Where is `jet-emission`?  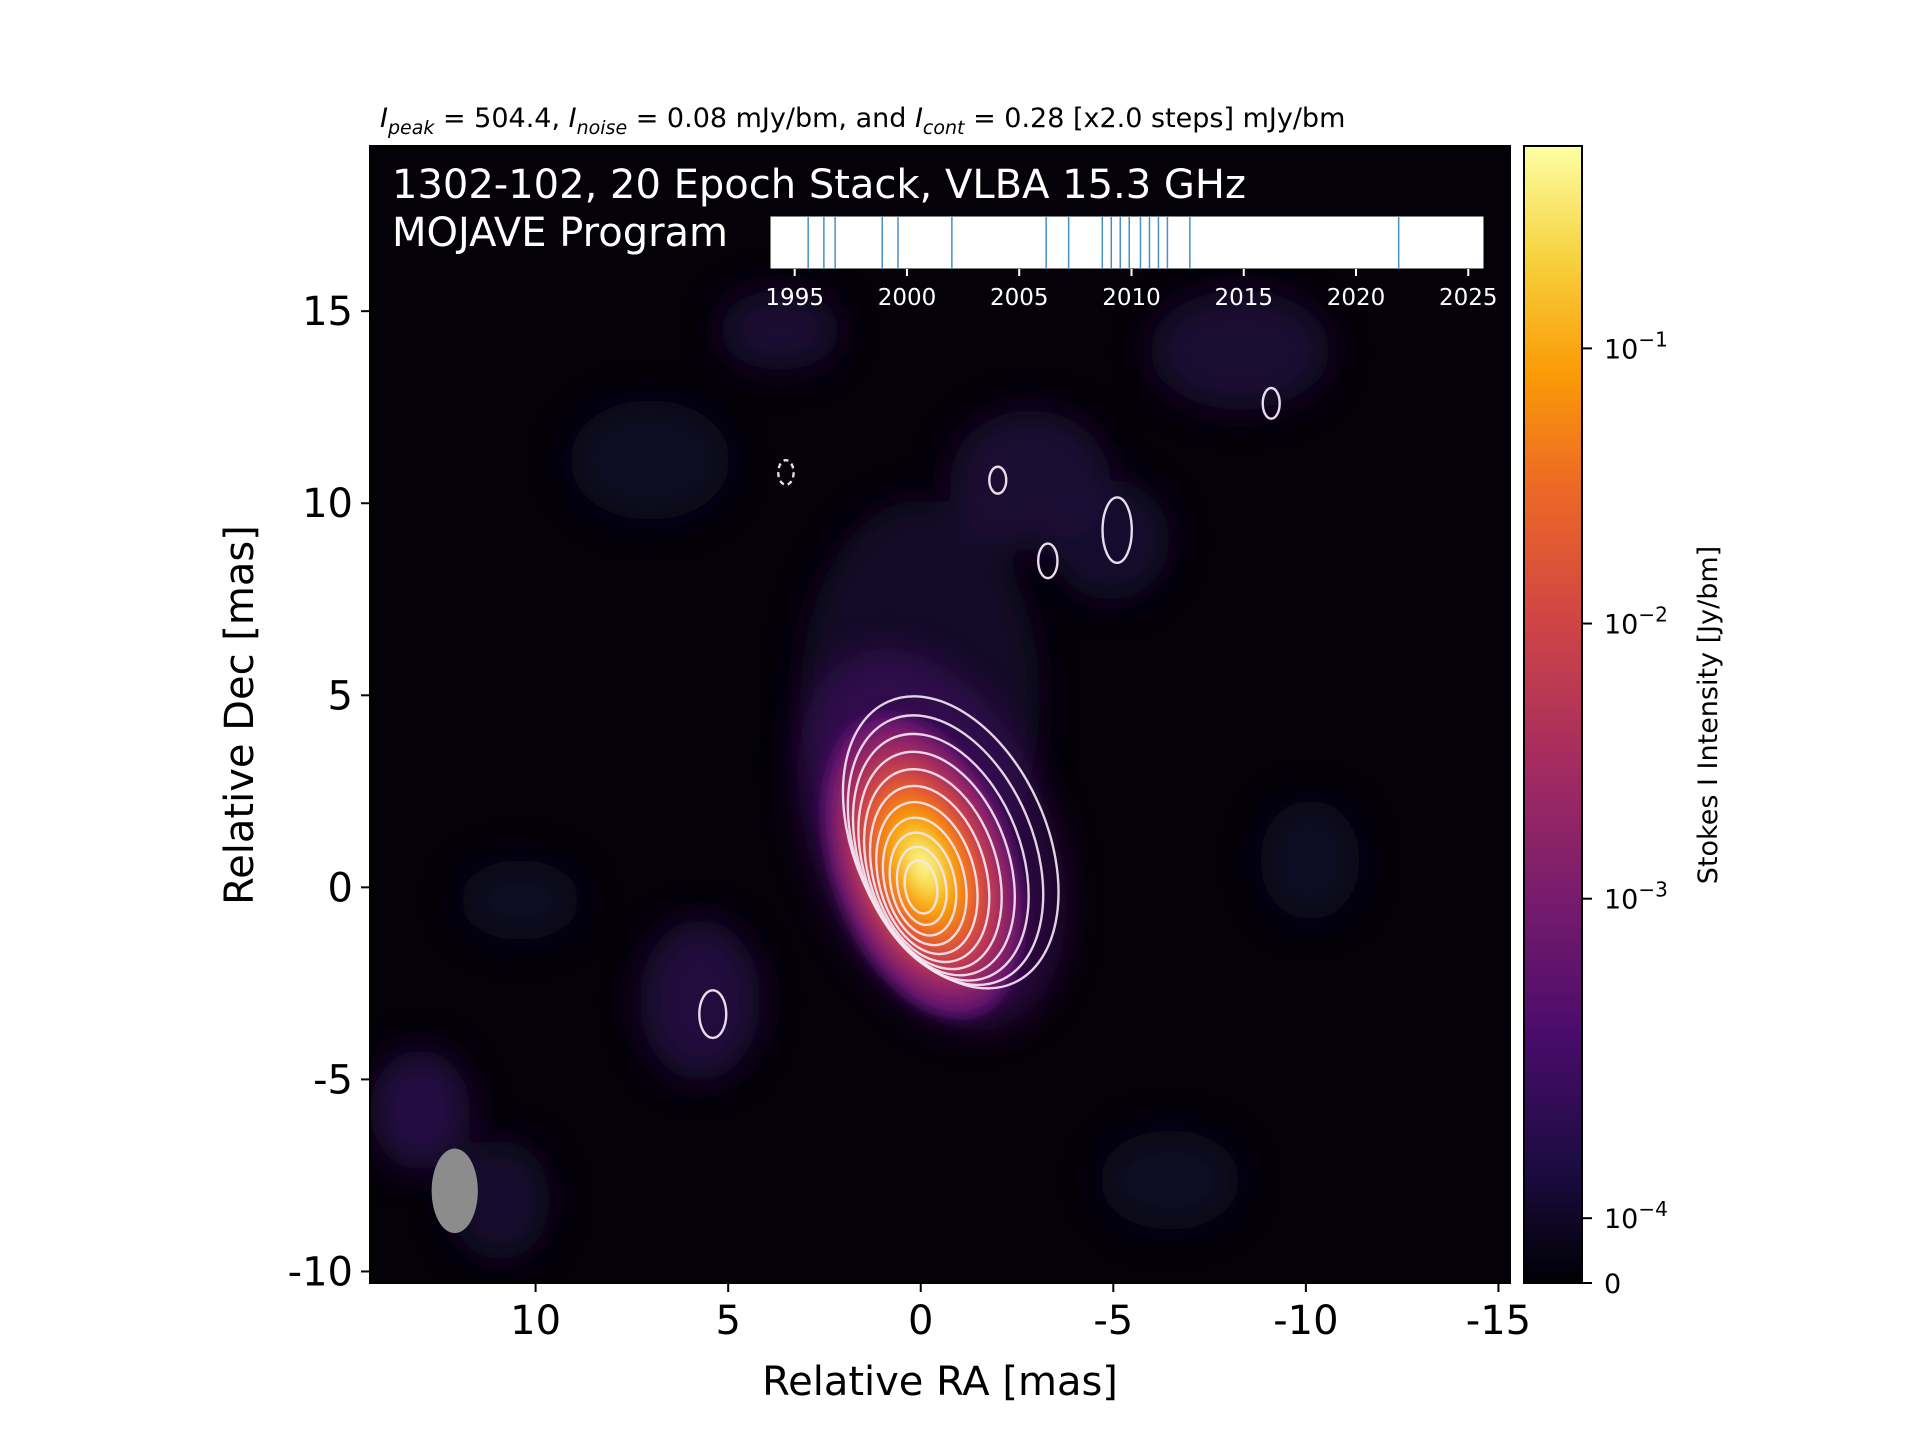 jet-emission is located at coordinates (931, 839).